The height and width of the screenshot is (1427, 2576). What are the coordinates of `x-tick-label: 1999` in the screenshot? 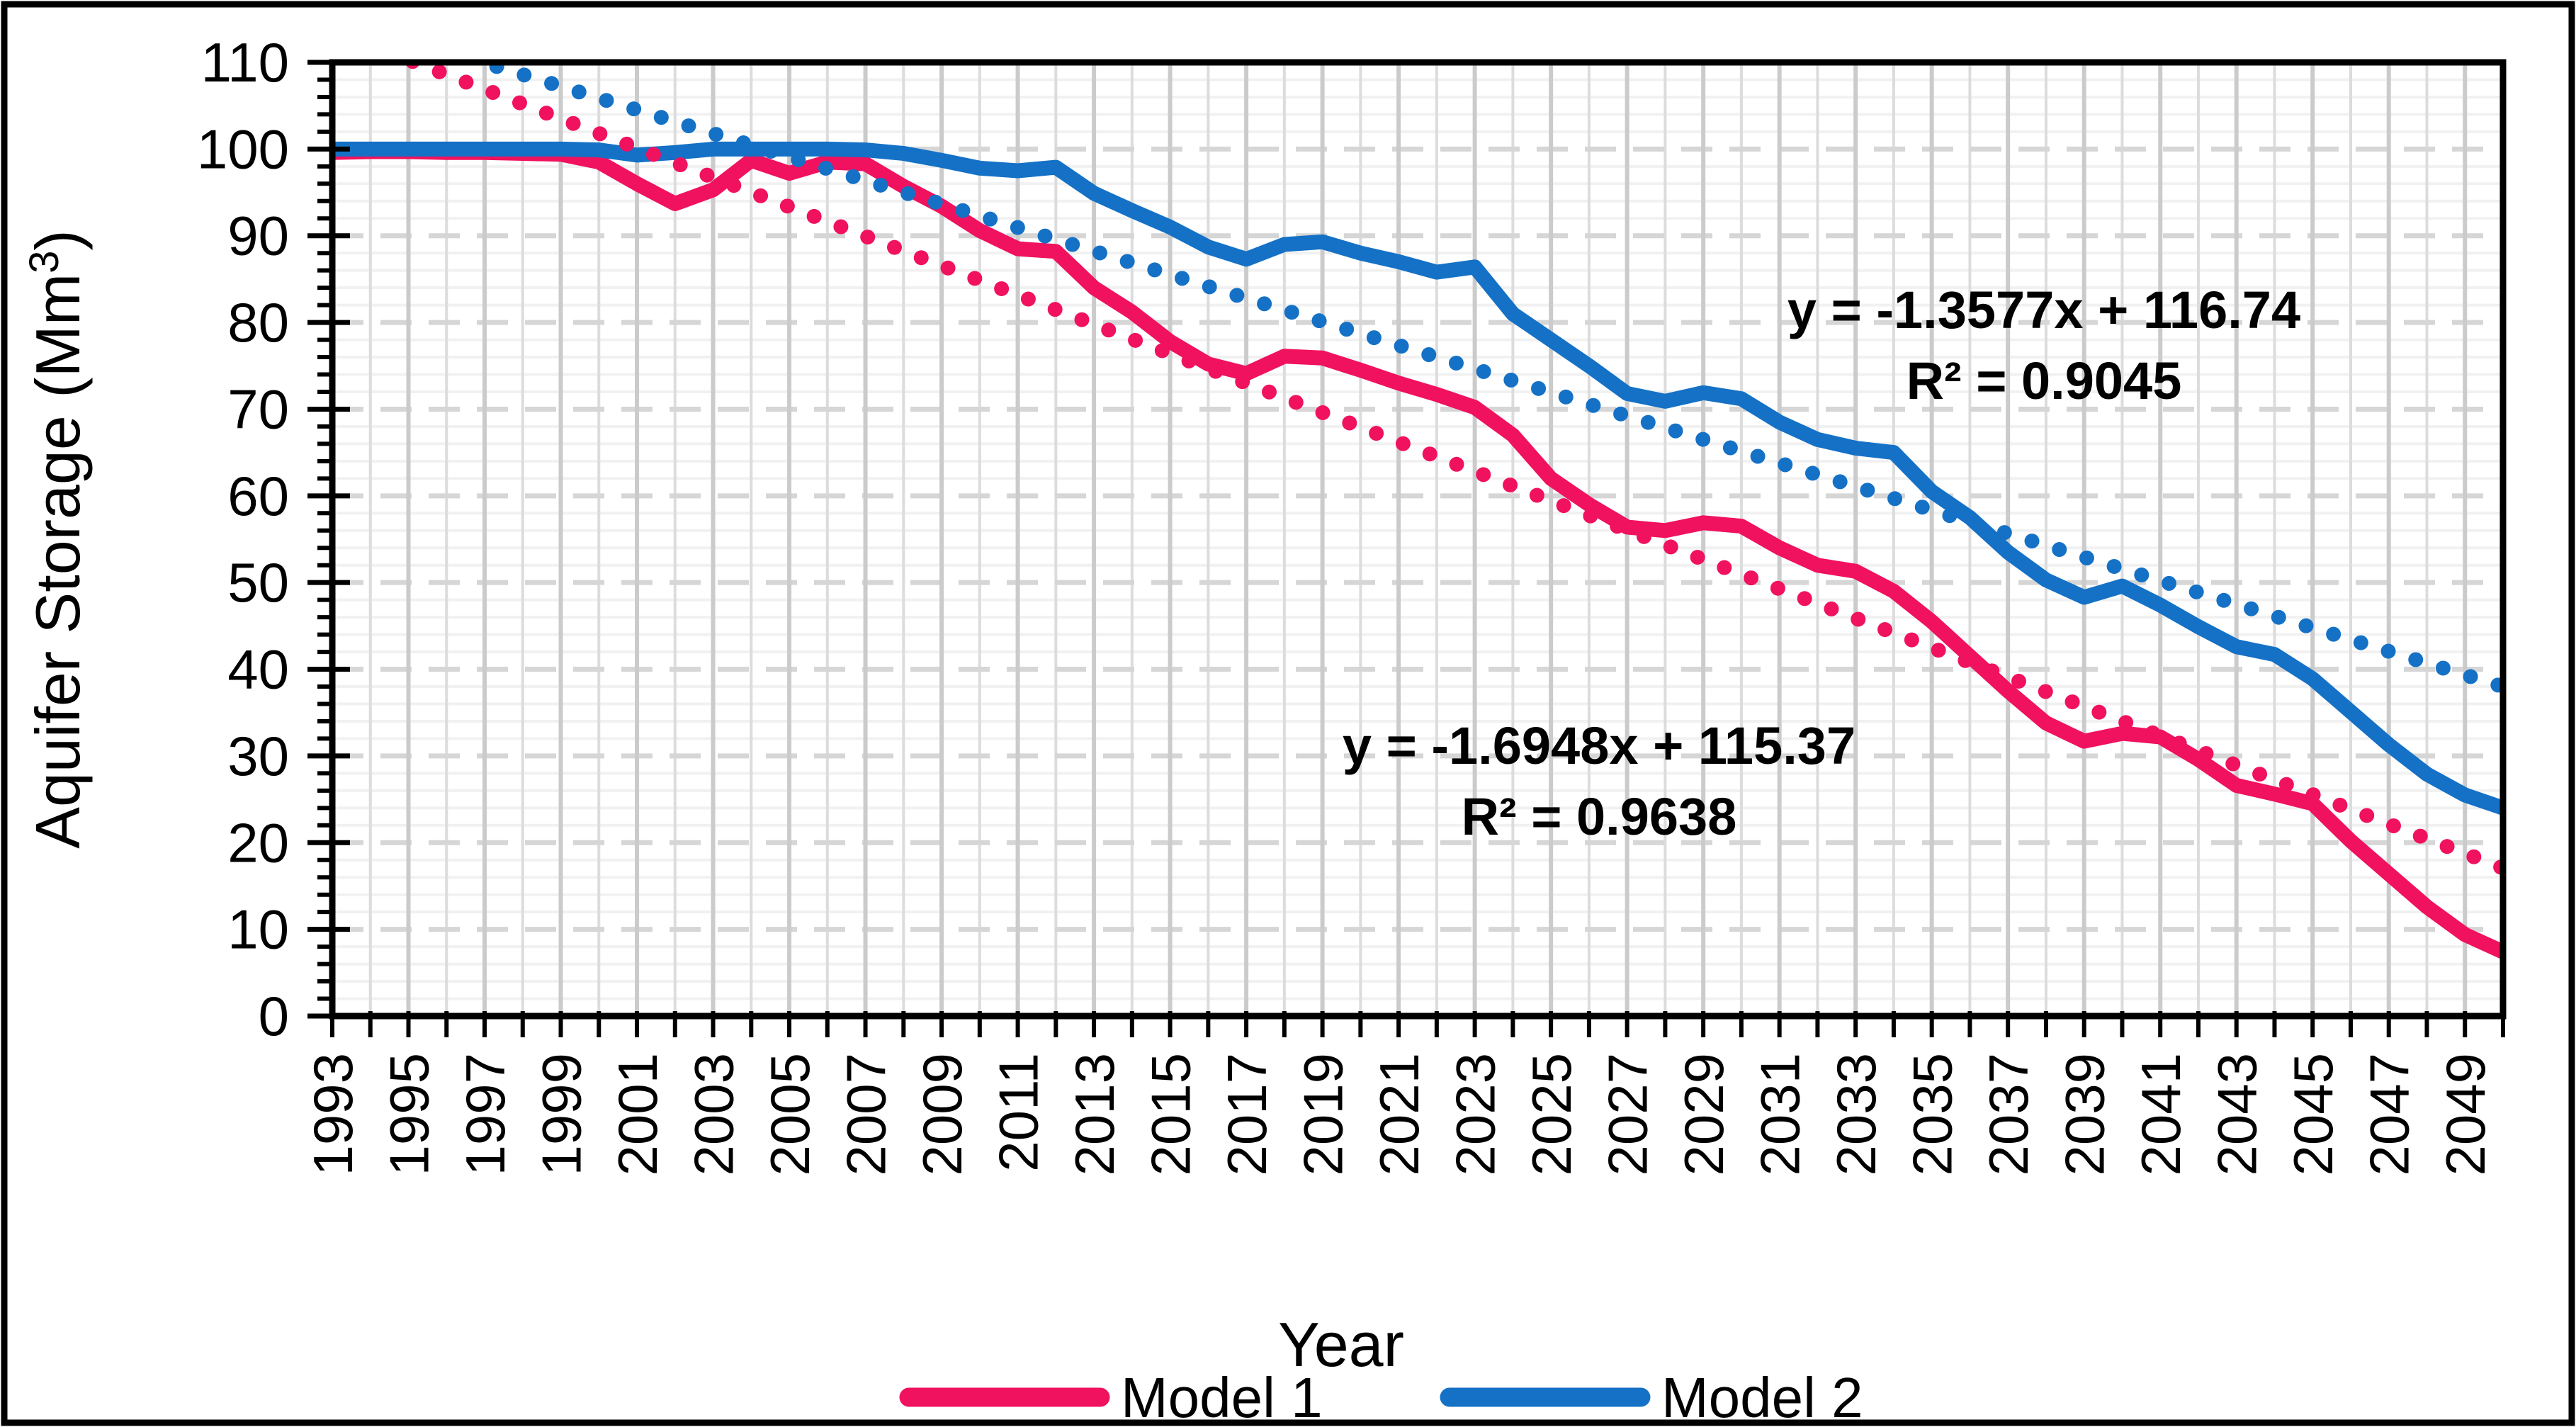 It's located at (562, 1114).